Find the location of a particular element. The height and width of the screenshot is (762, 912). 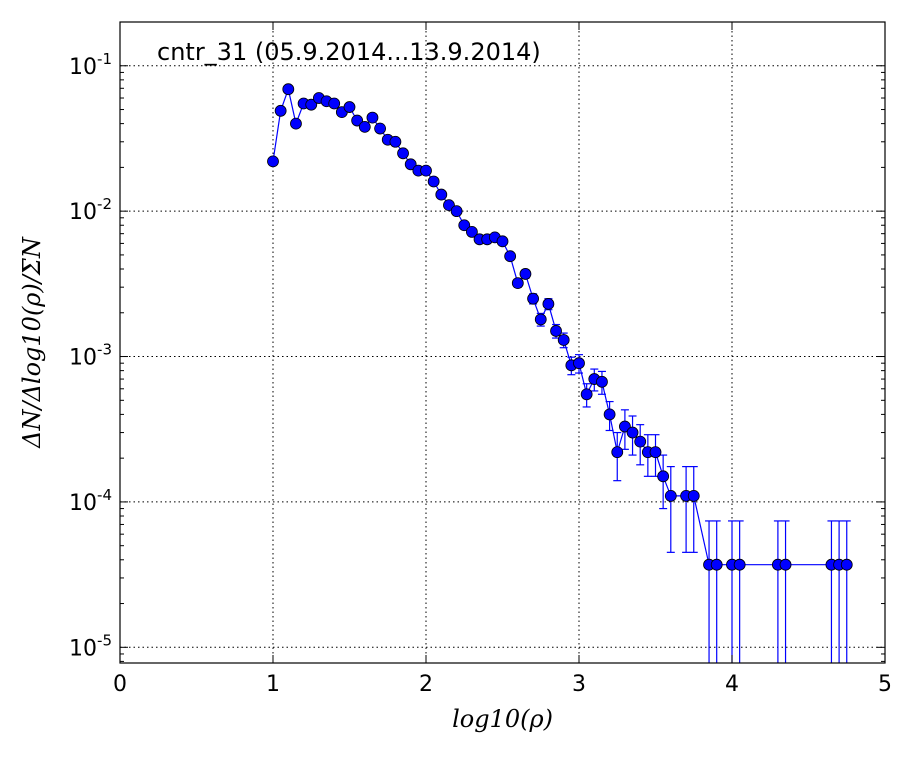

y-tick-label: 10⁻¹ is located at coordinates (90, 65).